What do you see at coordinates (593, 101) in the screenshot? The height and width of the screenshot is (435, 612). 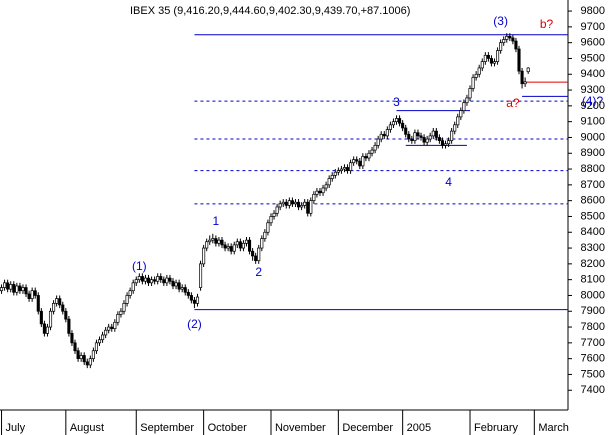 I see `wave-label: (4)?` at bounding box center [593, 101].